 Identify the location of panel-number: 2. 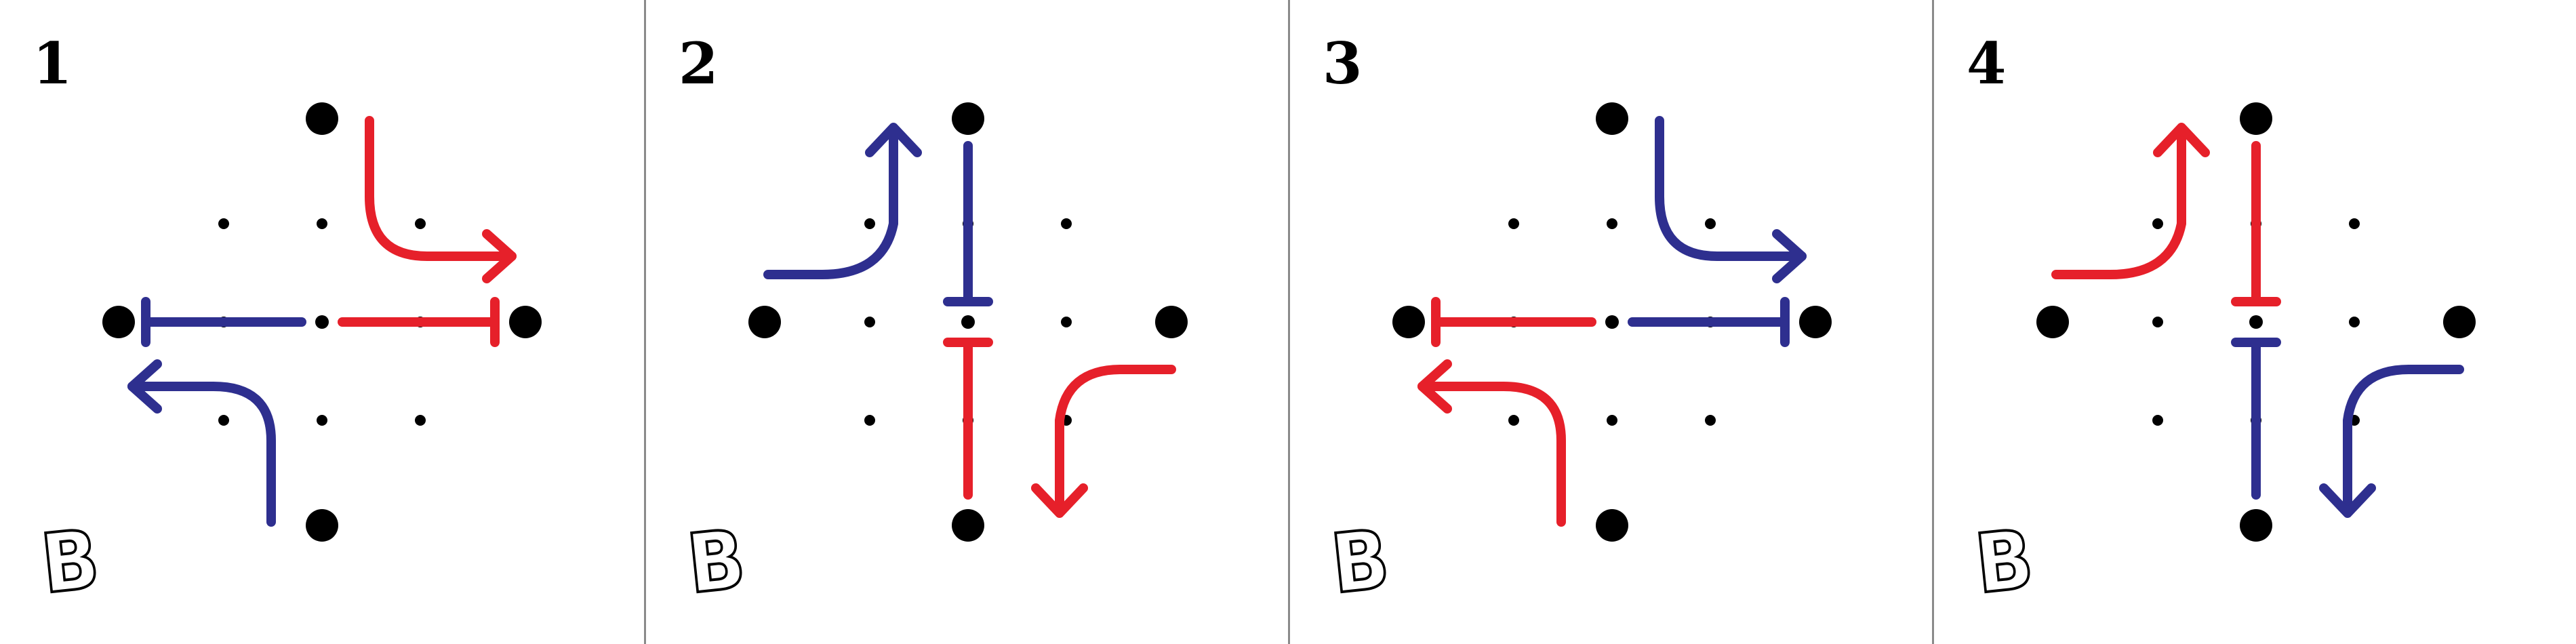
(699, 63).